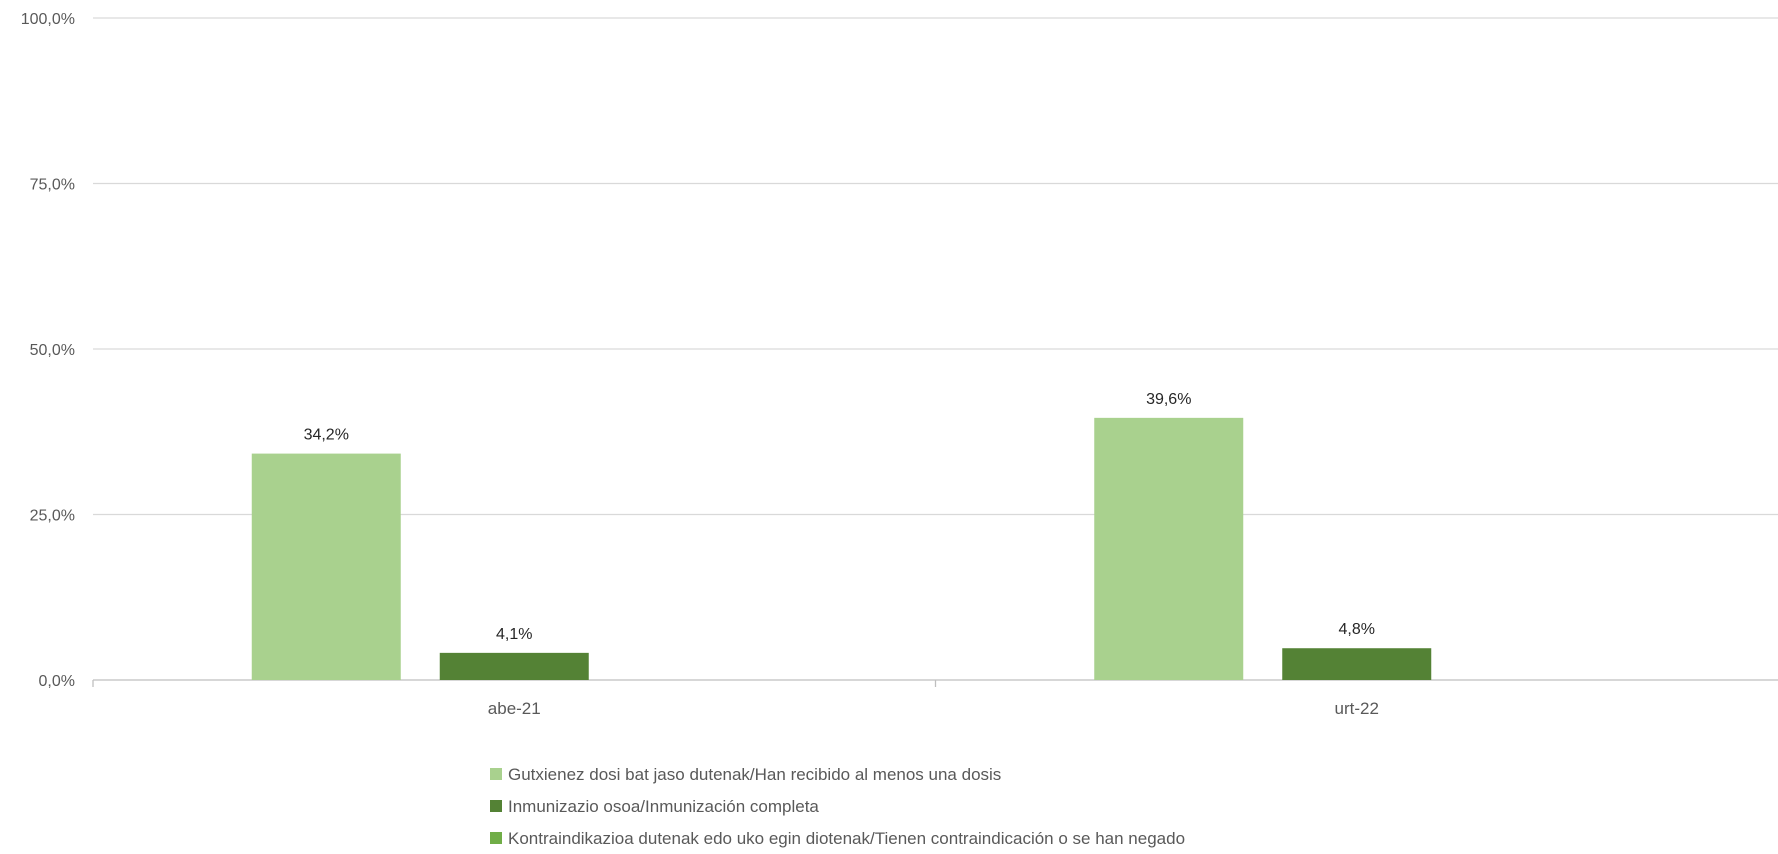 The width and height of the screenshot is (1778, 854). Describe the element at coordinates (48, 19) in the screenshot. I see `y-tick-label: 100,0%` at that location.